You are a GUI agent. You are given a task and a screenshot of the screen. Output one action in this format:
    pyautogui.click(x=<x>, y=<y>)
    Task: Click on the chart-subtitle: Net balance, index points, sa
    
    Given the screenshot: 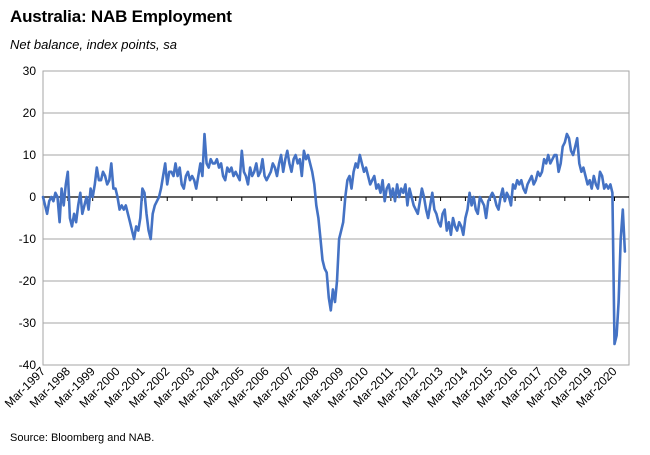 What is the action you would take?
    pyautogui.click(x=93, y=44)
    